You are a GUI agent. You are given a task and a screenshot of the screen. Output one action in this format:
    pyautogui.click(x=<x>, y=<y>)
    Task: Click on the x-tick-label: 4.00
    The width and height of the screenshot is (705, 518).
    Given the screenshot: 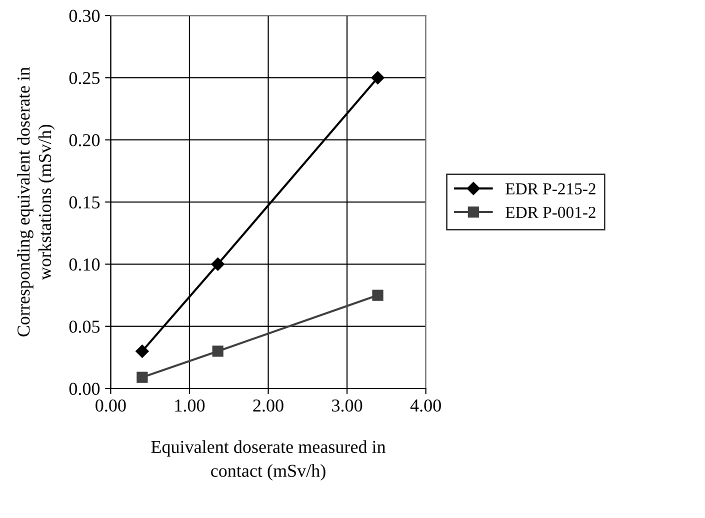 What is the action you would take?
    pyautogui.click(x=425, y=405)
    